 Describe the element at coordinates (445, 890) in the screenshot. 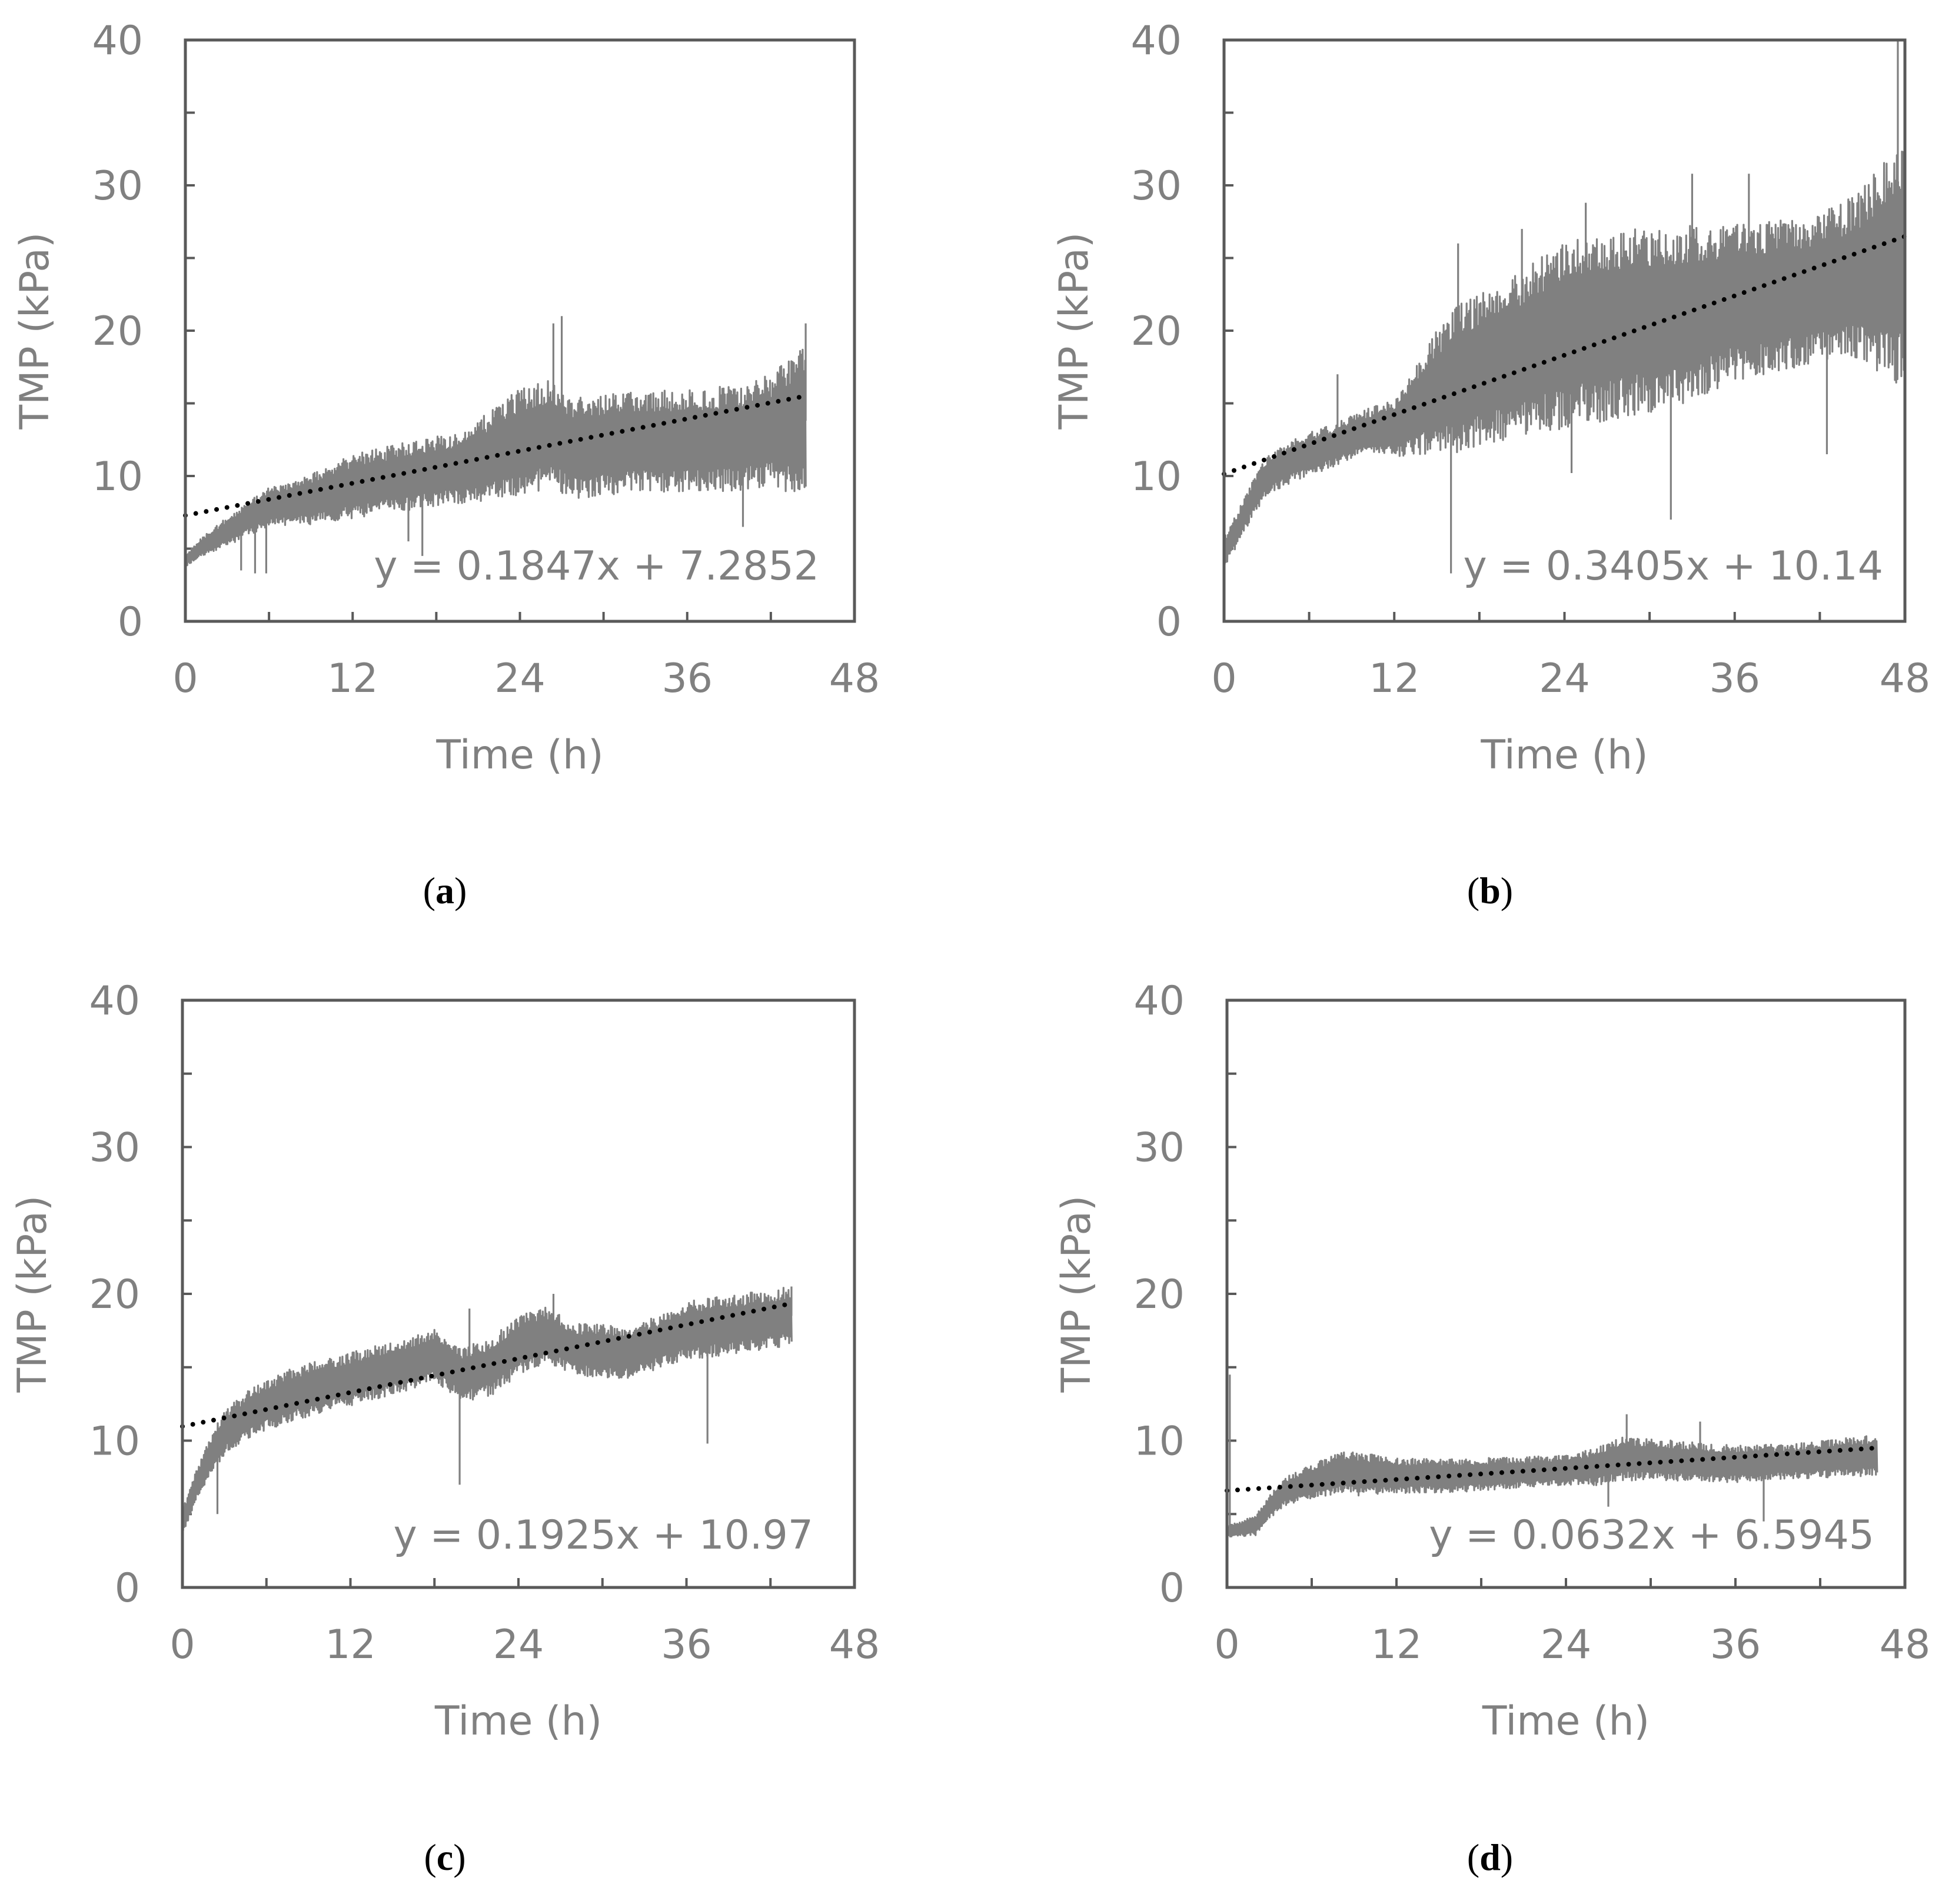

I see `panel-caption: (a)` at that location.